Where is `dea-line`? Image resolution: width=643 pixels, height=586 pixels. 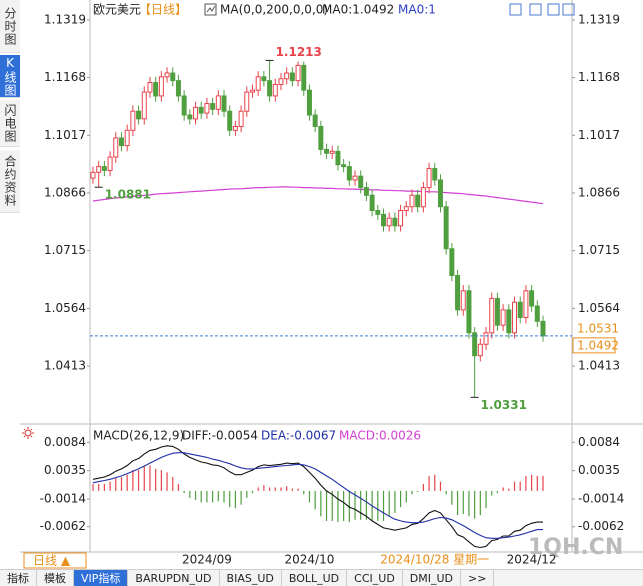 dea-line is located at coordinates (317, 495).